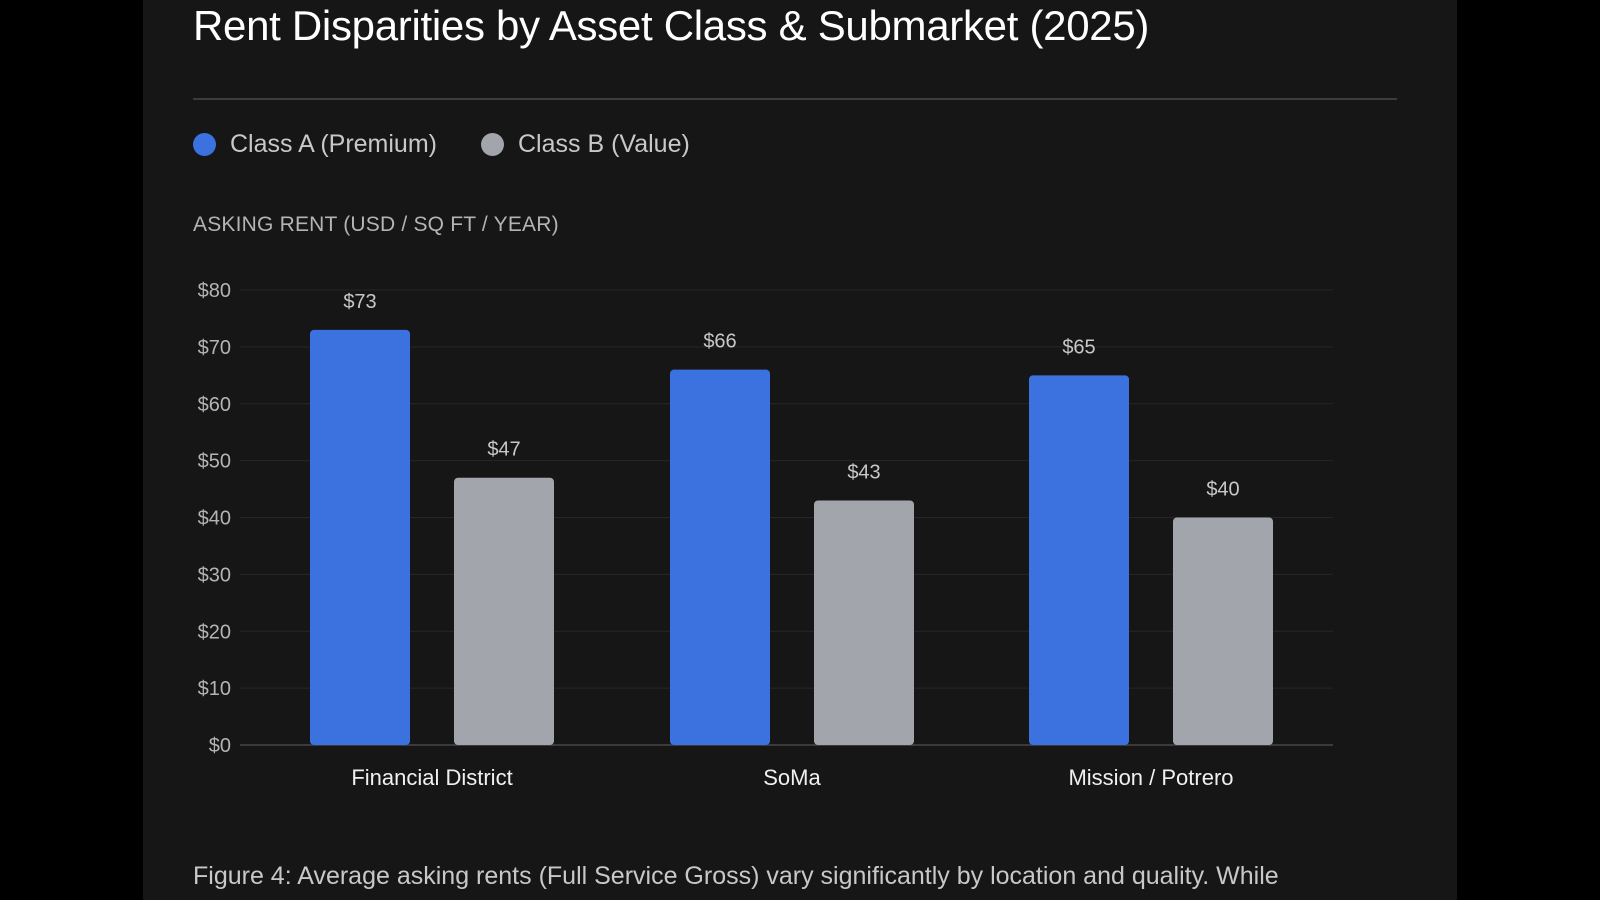 Image resolution: width=1600 pixels, height=900 pixels. What do you see at coordinates (204, 144) in the screenshot?
I see `legend-swatch-class-a` at bounding box center [204, 144].